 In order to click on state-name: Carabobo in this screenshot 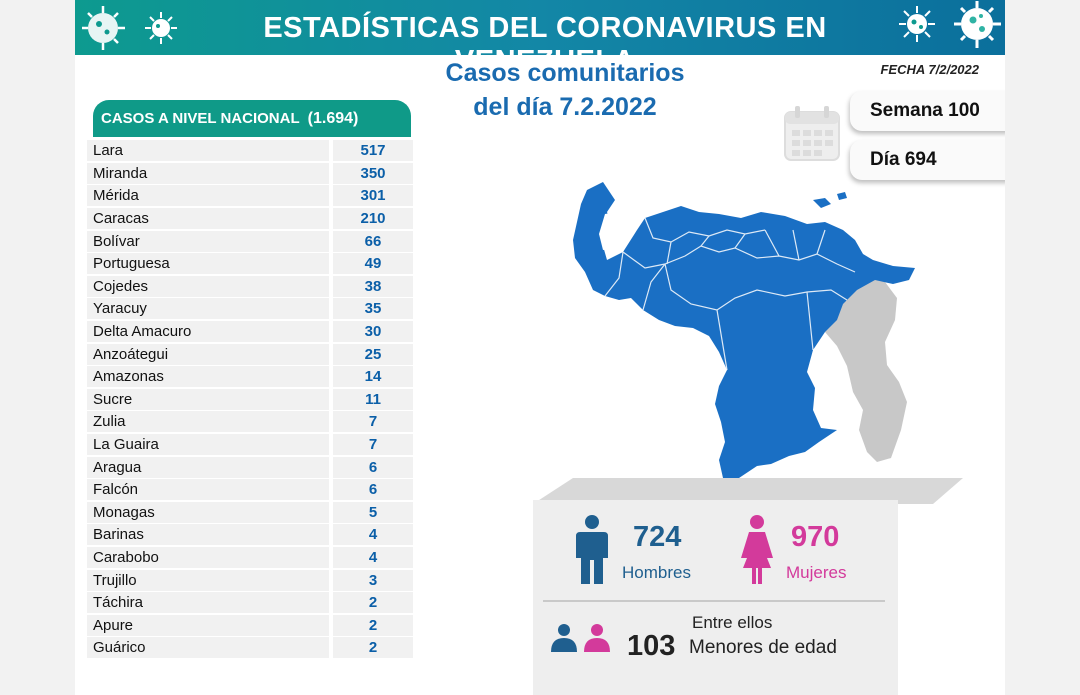, I will do `click(208, 557)`.